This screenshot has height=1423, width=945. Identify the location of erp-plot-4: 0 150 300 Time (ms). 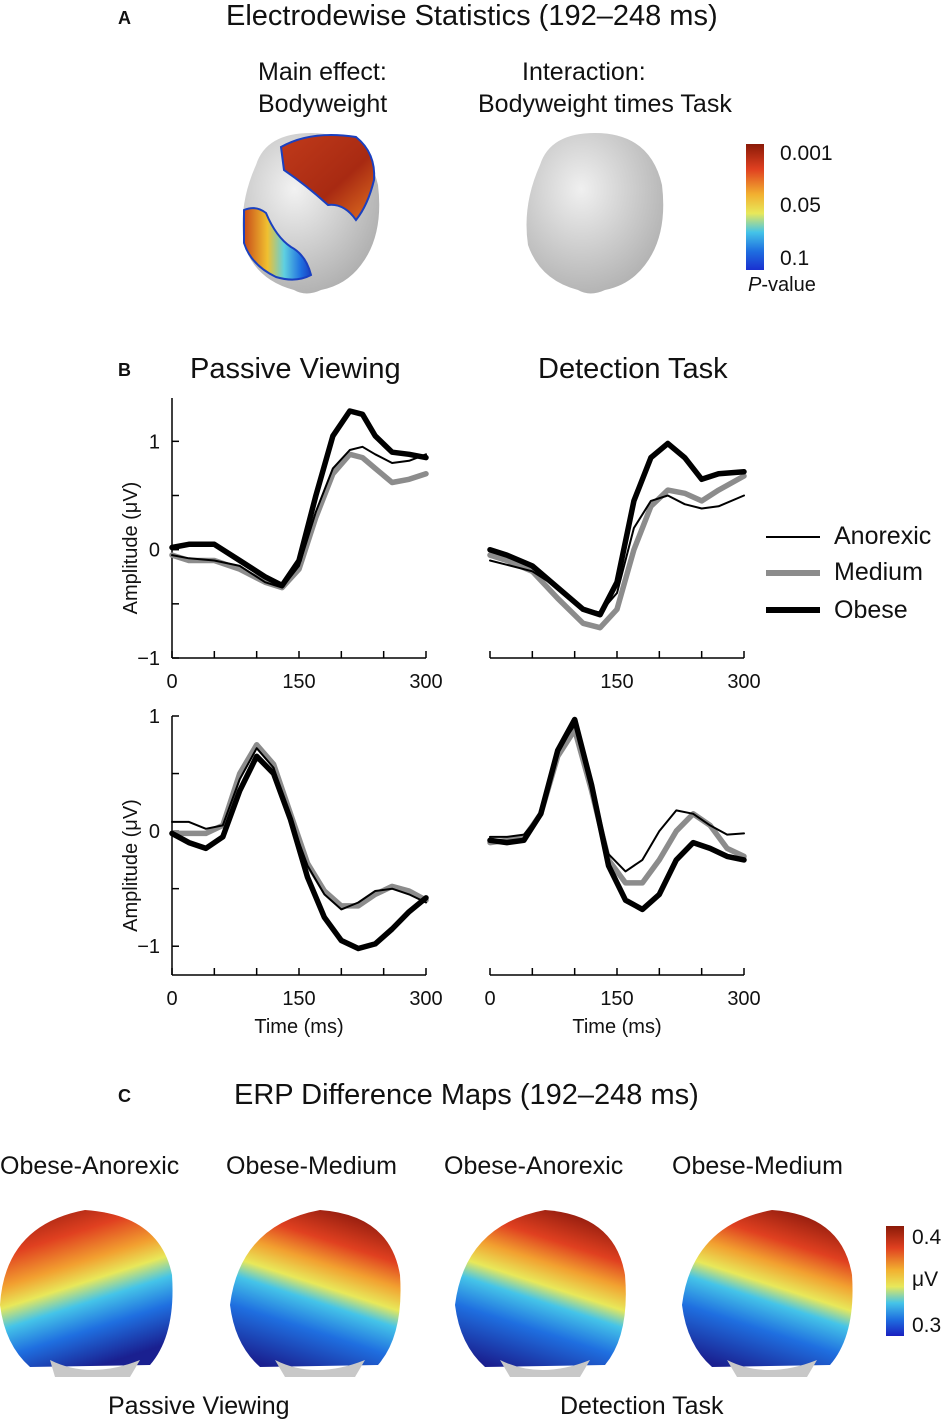
(622, 877).